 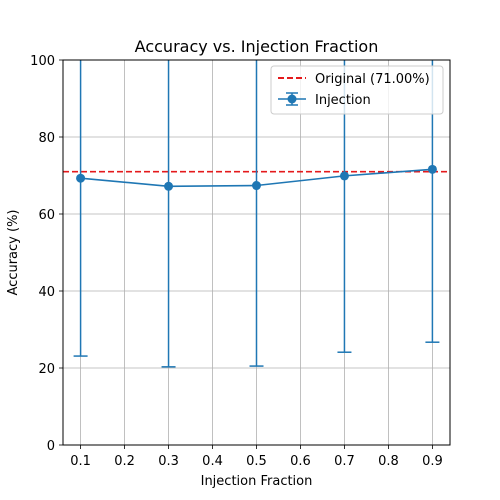 I want to click on legend-reference-label: Original (71.00%), so click(x=372, y=79).